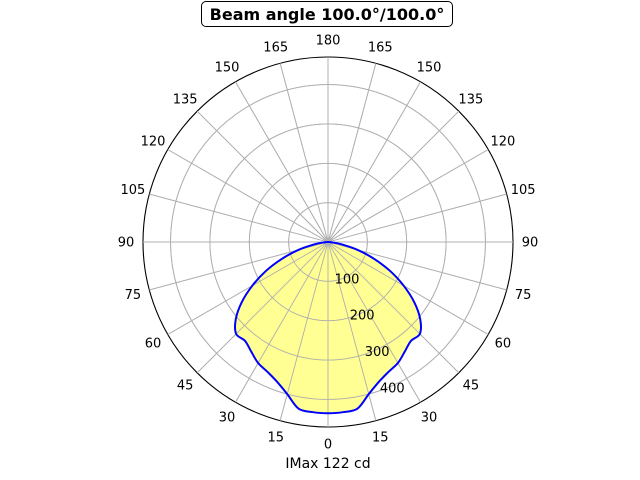 The width and height of the screenshot is (640, 480). What do you see at coordinates (347, 279) in the screenshot?
I see `radial-tick-label: 100` at bounding box center [347, 279].